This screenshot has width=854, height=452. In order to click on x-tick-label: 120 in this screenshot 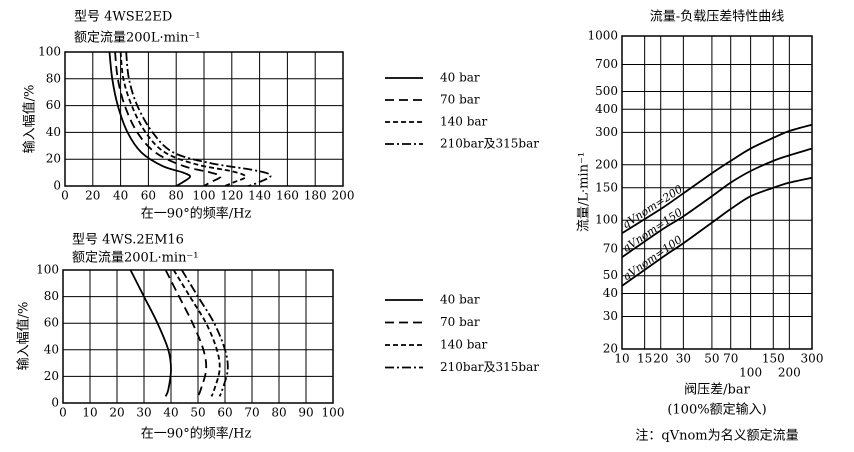, I will do `click(231, 196)`.